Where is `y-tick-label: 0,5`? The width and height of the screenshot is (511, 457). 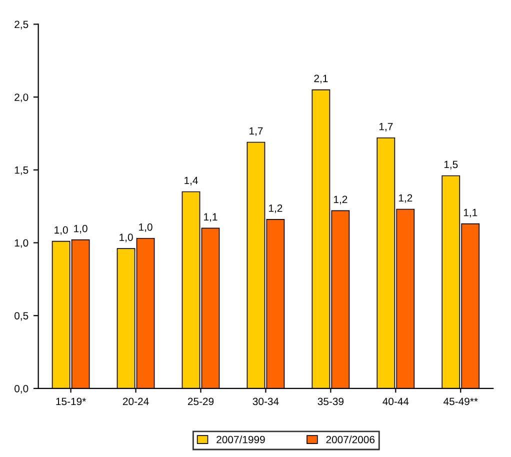 y-tick-label: 0,5 is located at coordinates (21, 316).